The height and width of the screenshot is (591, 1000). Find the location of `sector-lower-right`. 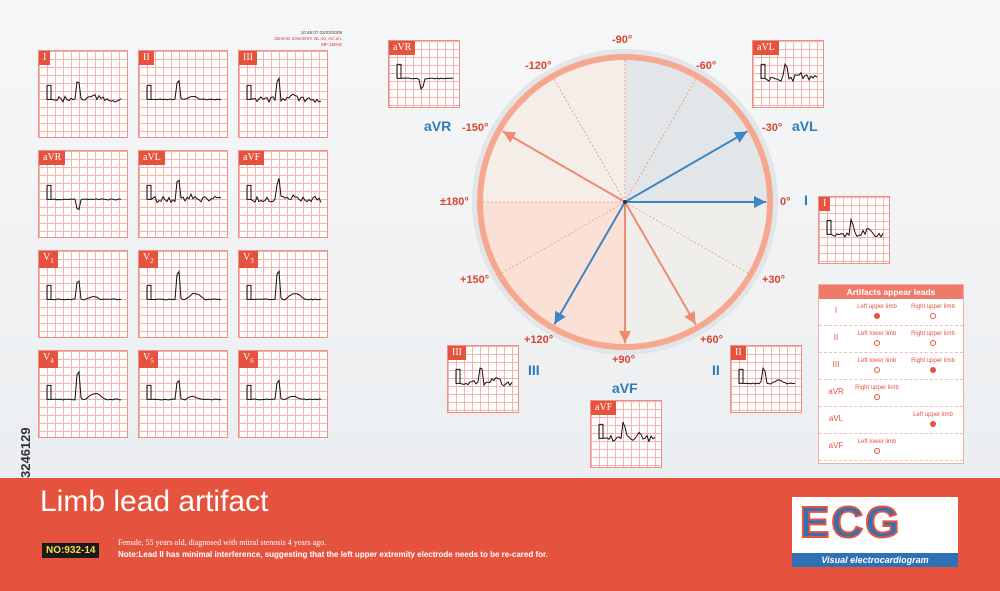

sector-lower-right is located at coordinates (697, 274).